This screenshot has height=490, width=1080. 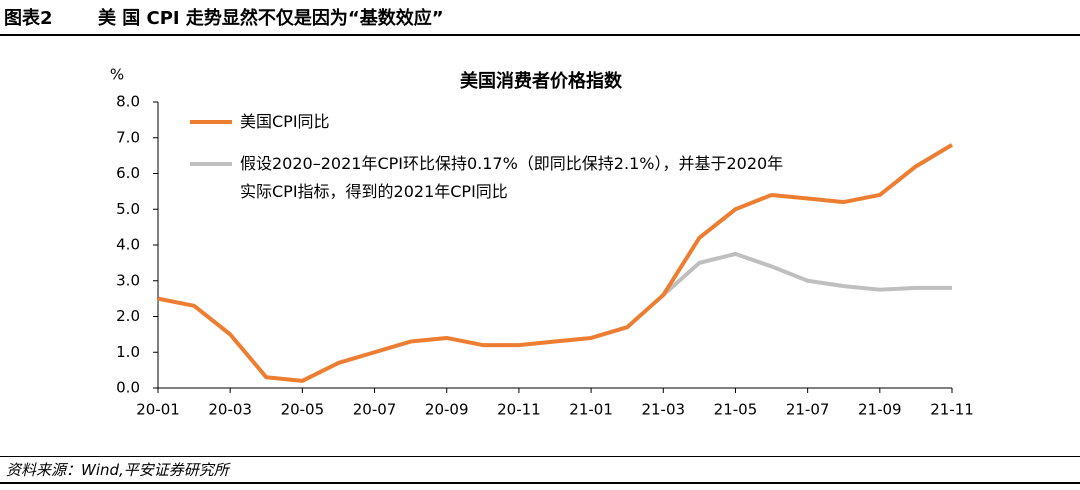 I want to click on y-tick-label: 0.0, so click(x=128, y=388).